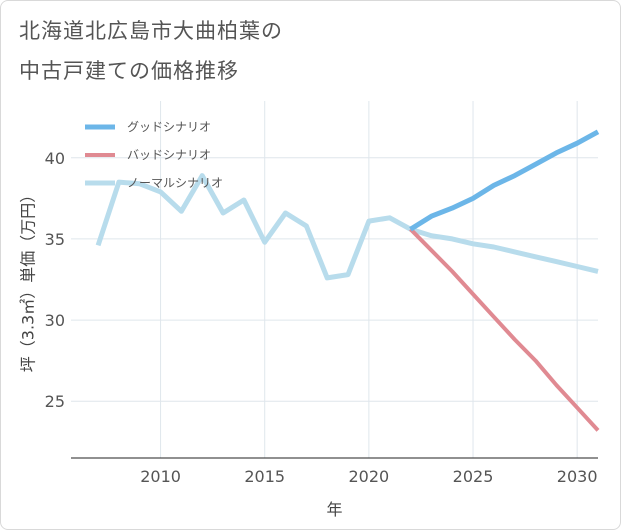 This screenshot has height=530, width=621. I want to click on y-tick-label-30: 30, so click(55, 320).